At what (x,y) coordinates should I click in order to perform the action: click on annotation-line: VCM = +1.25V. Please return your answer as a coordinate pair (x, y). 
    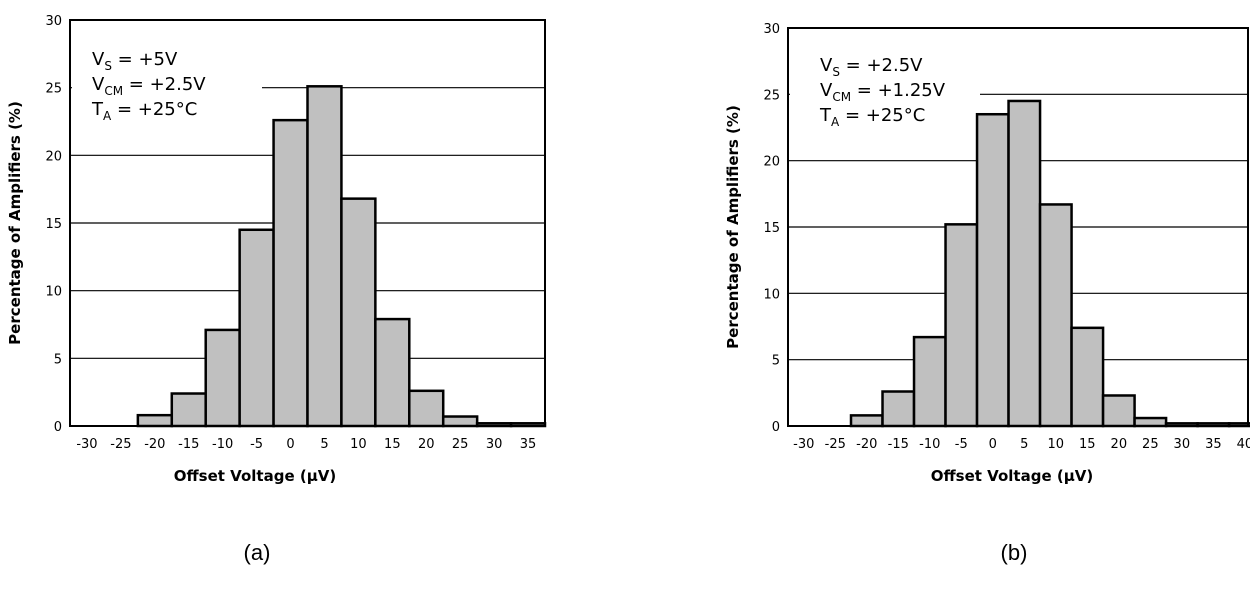
    Looking at the image, I should click on (883, 92).